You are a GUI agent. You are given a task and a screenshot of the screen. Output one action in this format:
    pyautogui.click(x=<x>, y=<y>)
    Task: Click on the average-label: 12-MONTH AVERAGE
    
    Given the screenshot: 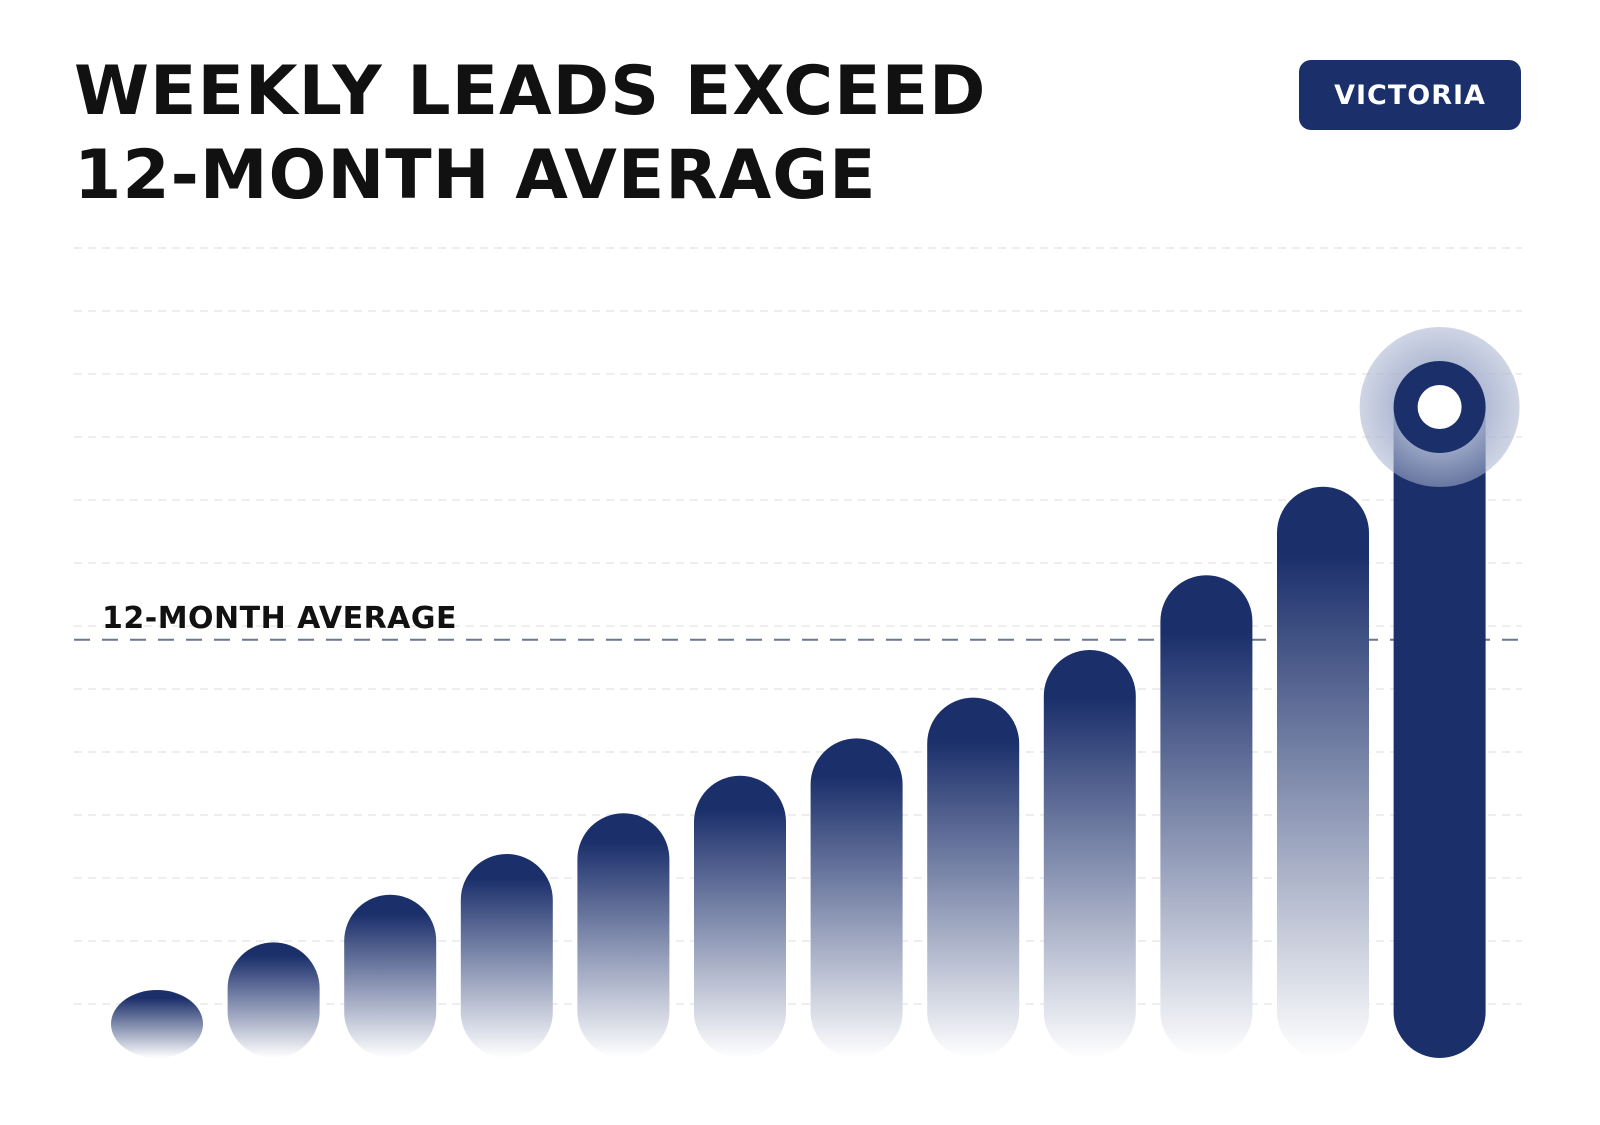 What is the action you would take?
    pyautogui.click(x=279, y=618)
    